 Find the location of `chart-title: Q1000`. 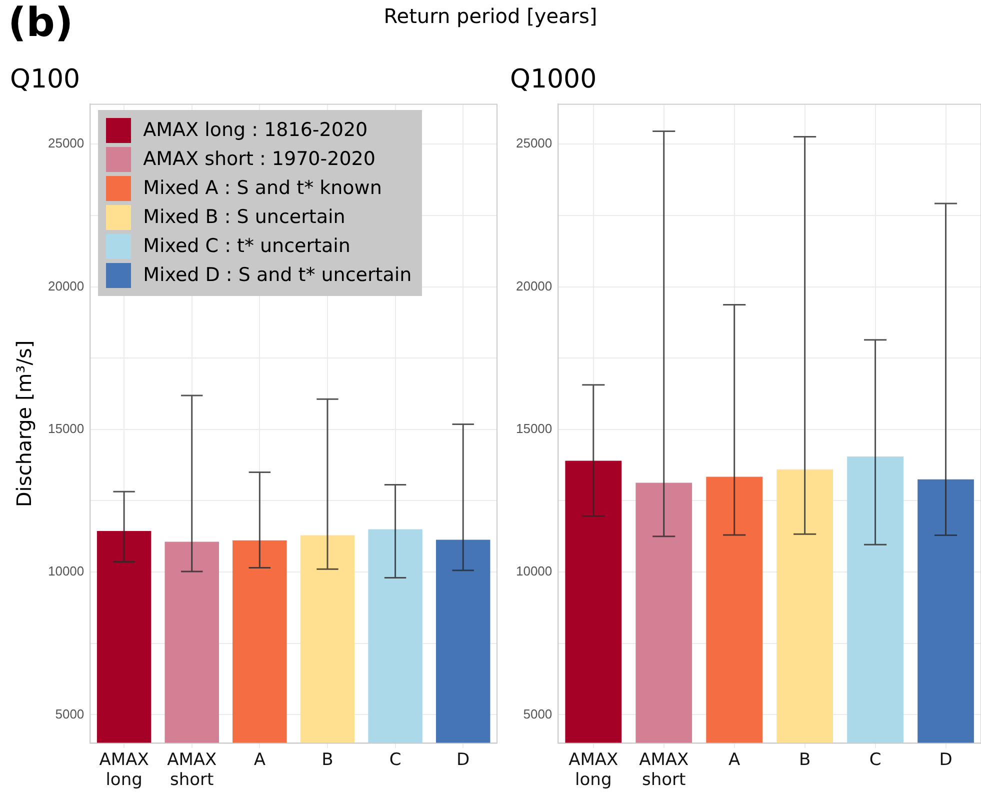

chart-title: Q1000 is located at coordinates (553, 79).